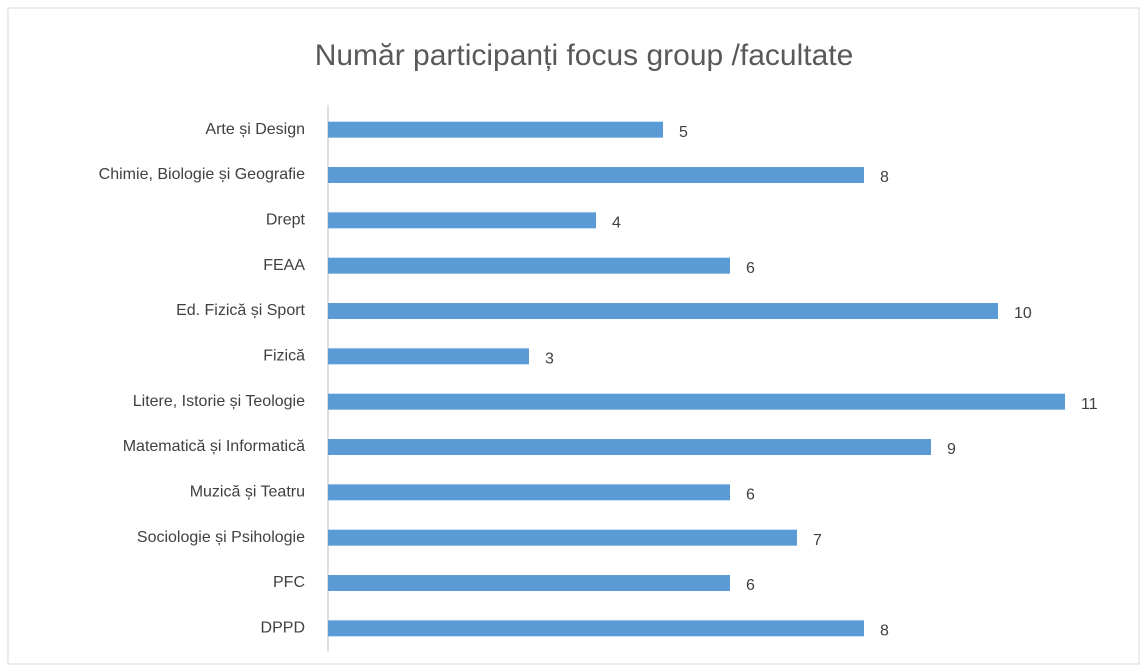 The height and width of the screenshot is (672, 1147). What do you see at coordinates (286, 220) in the screenshot?
I see `y-tick-label: Drept` at bounding box center [286, 220].